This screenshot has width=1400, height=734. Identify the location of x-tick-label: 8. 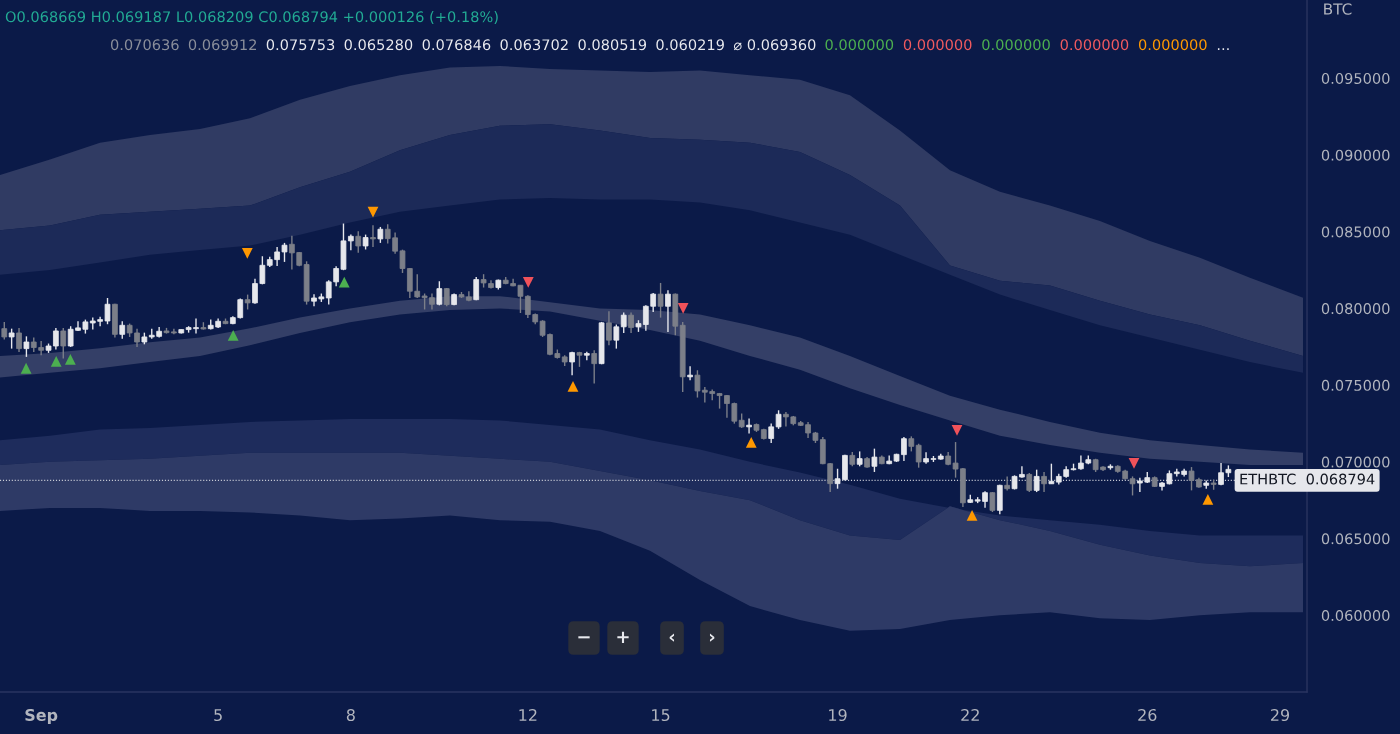
(350, 715).